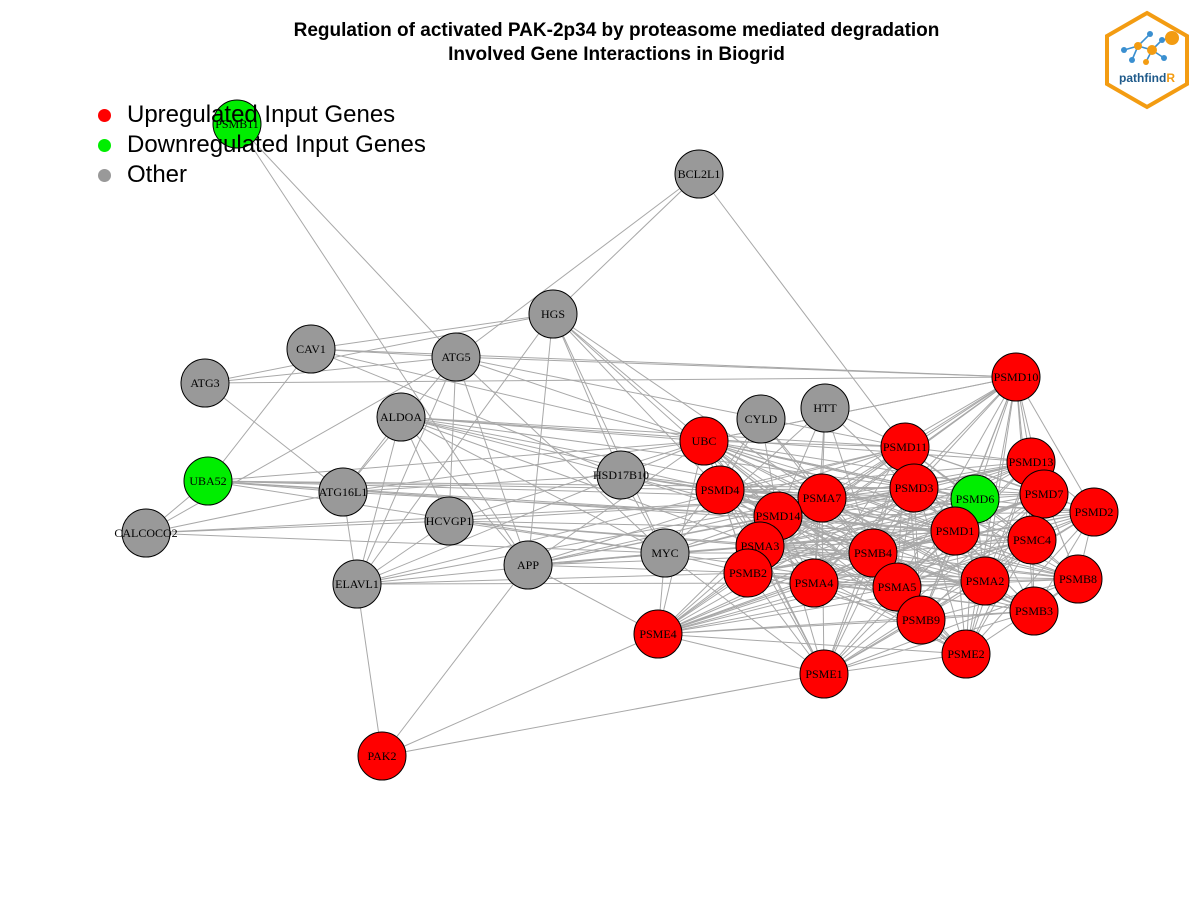 This screenshot has height=900, width=1200. I want to click on node-label: PSMD1, so click(955, 531).